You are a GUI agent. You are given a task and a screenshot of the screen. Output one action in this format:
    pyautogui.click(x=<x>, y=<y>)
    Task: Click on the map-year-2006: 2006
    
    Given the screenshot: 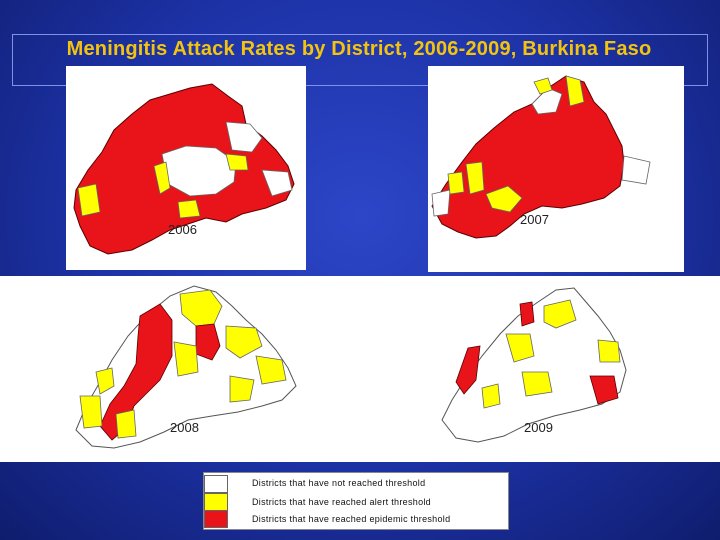 What is the action you would take?
    pyautogui.click(x=182, y=229)
    